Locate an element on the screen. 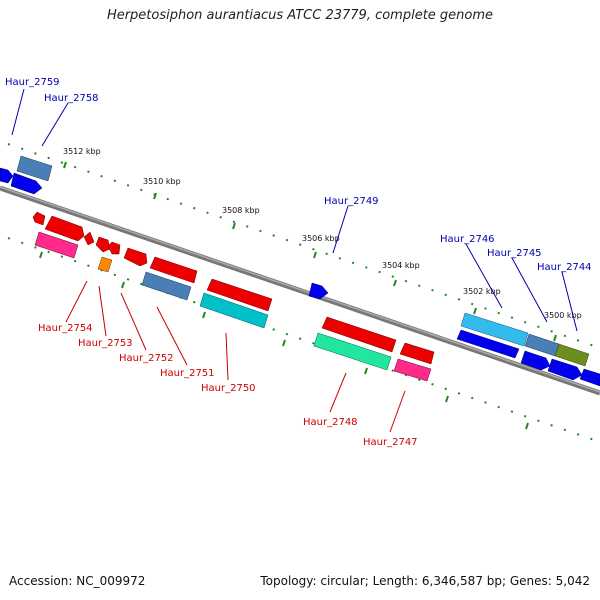 The image size is (600, 600). label-haur-2753: Haur_2753 is located at coordinates (105, 317).